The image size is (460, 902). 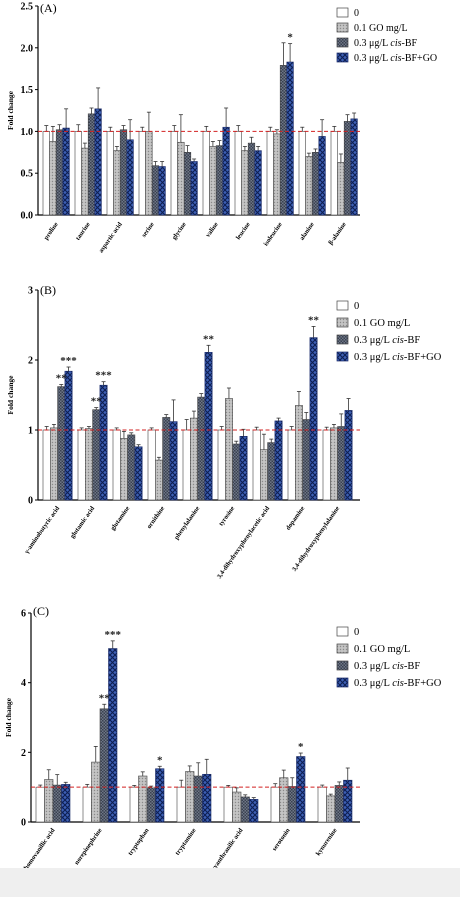 I want to click on x-tick-label: tyrosine, so click(x=227, y=516).